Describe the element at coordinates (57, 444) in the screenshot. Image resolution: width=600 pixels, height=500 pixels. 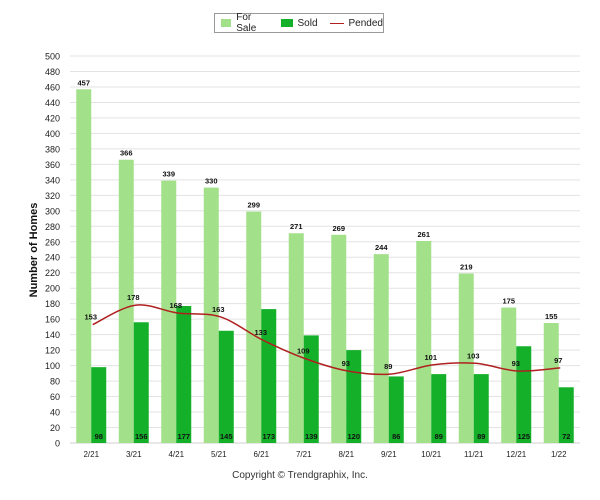
I see `y-tick-label: 0` at that location.